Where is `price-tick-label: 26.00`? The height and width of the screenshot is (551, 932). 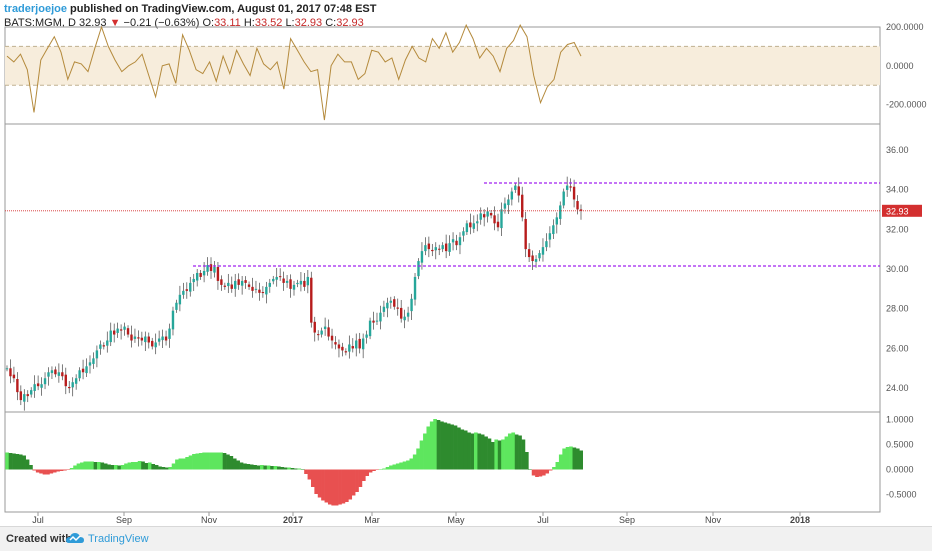 price-tick-label: 26.00 is located at coordinates (897, 348).